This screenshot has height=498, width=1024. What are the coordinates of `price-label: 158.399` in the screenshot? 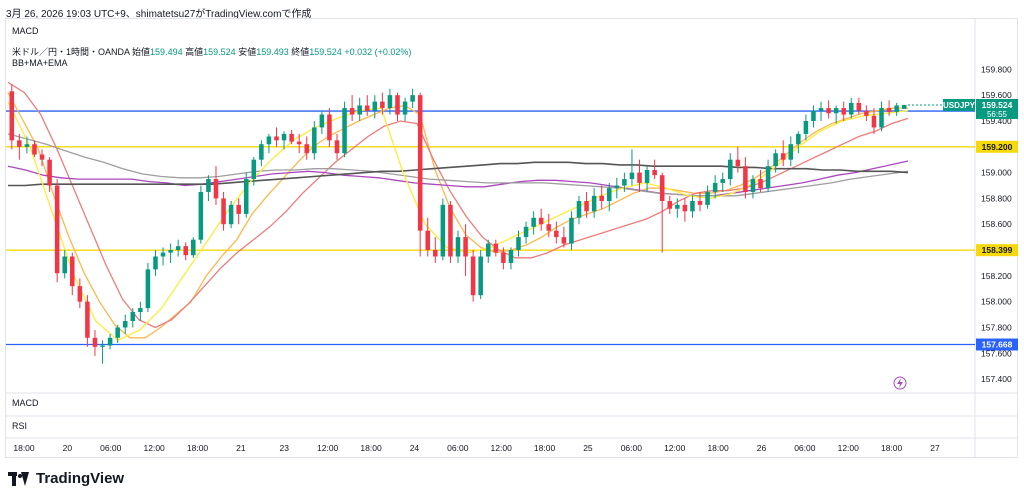 It's located at (997, 250).